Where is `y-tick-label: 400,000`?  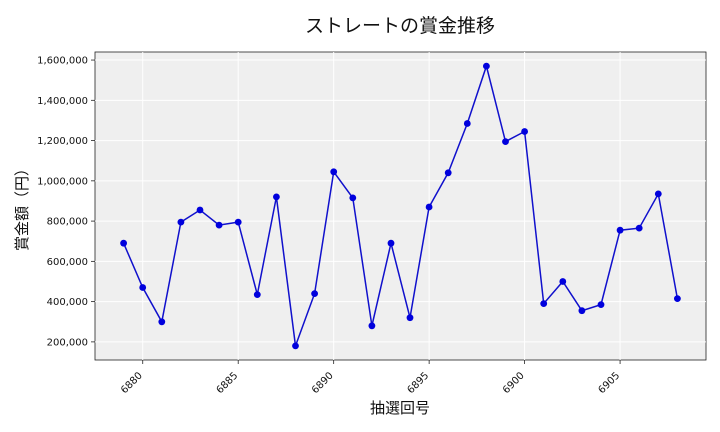
y-tick-label: 400,000 is located at coordinates (67, 302).